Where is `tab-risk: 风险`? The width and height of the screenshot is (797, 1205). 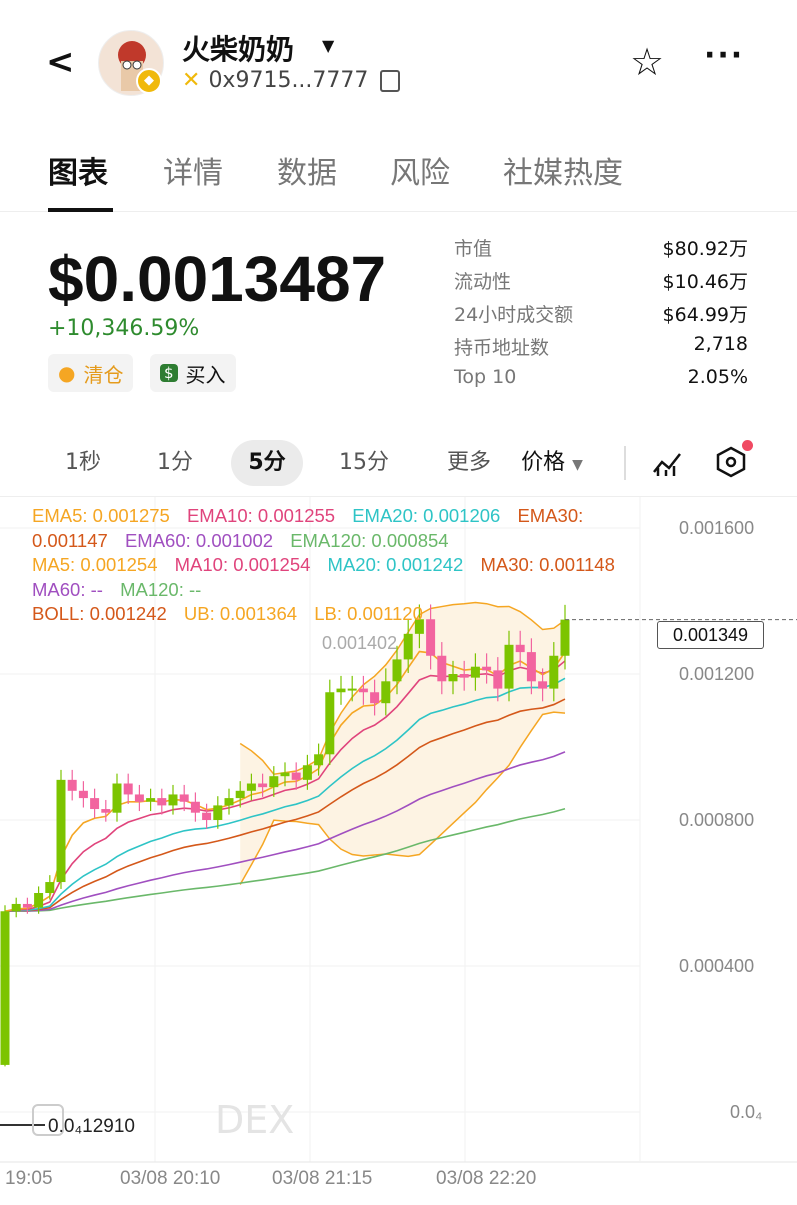
tab-risk: 风险 is located at coordinates (420, 173).